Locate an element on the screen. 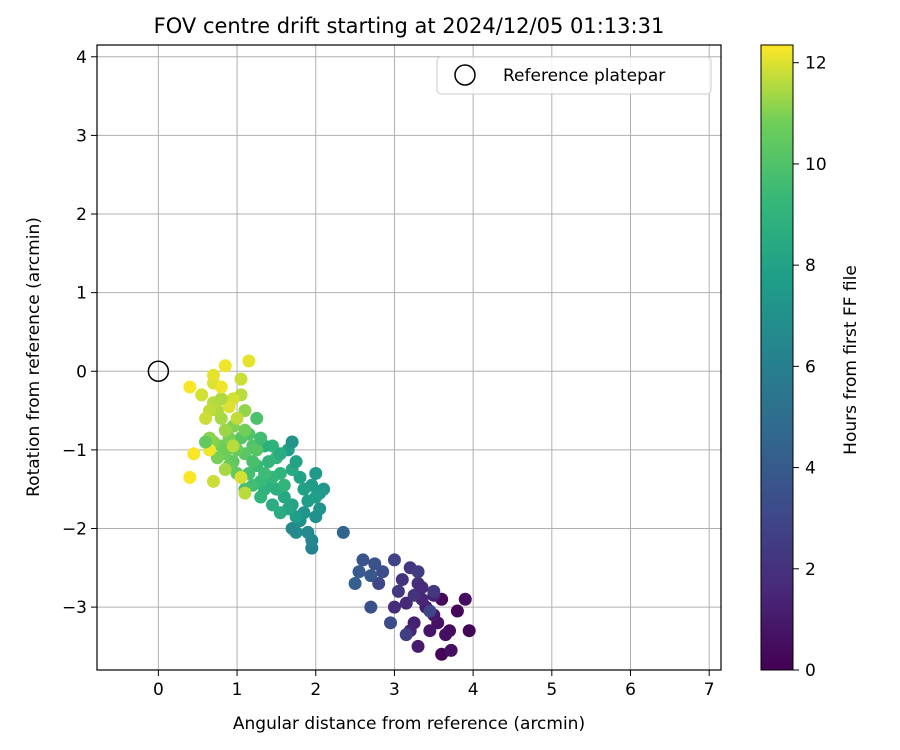  x-tick-label: 4 is located at coordinates (473, 690).